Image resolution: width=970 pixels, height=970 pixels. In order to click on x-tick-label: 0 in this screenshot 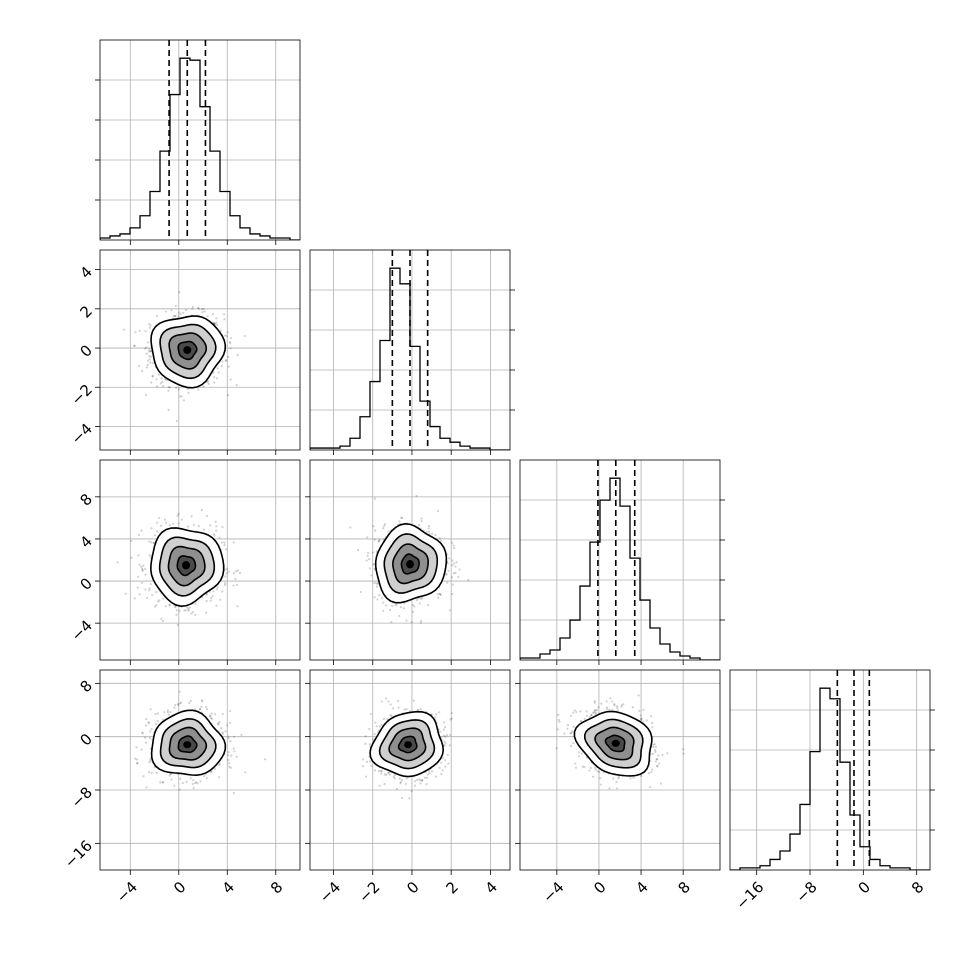, I will do `click(179, 887)`.